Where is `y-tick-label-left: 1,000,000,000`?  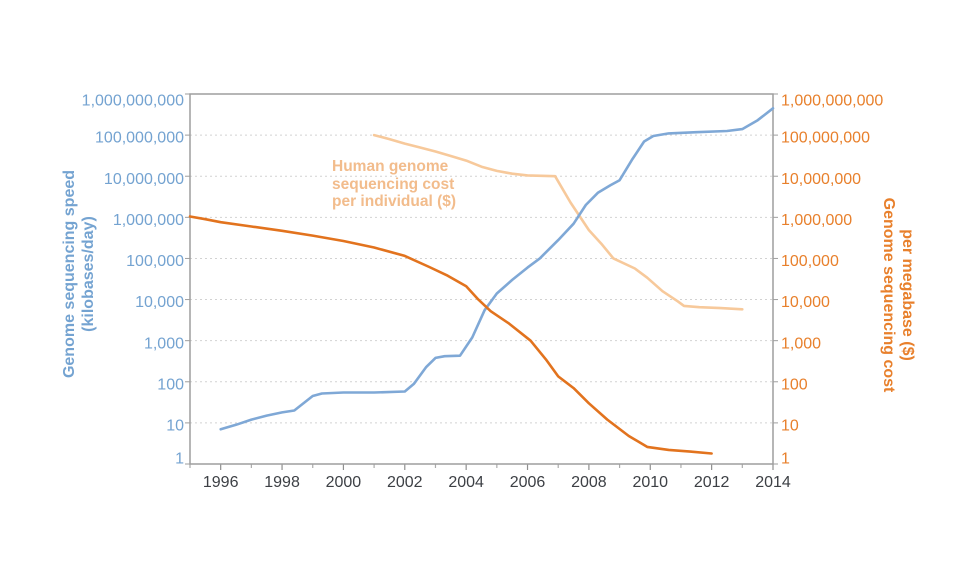
y-tick-label-left: 1,000,000,000 is located at coordinates (133, 101).